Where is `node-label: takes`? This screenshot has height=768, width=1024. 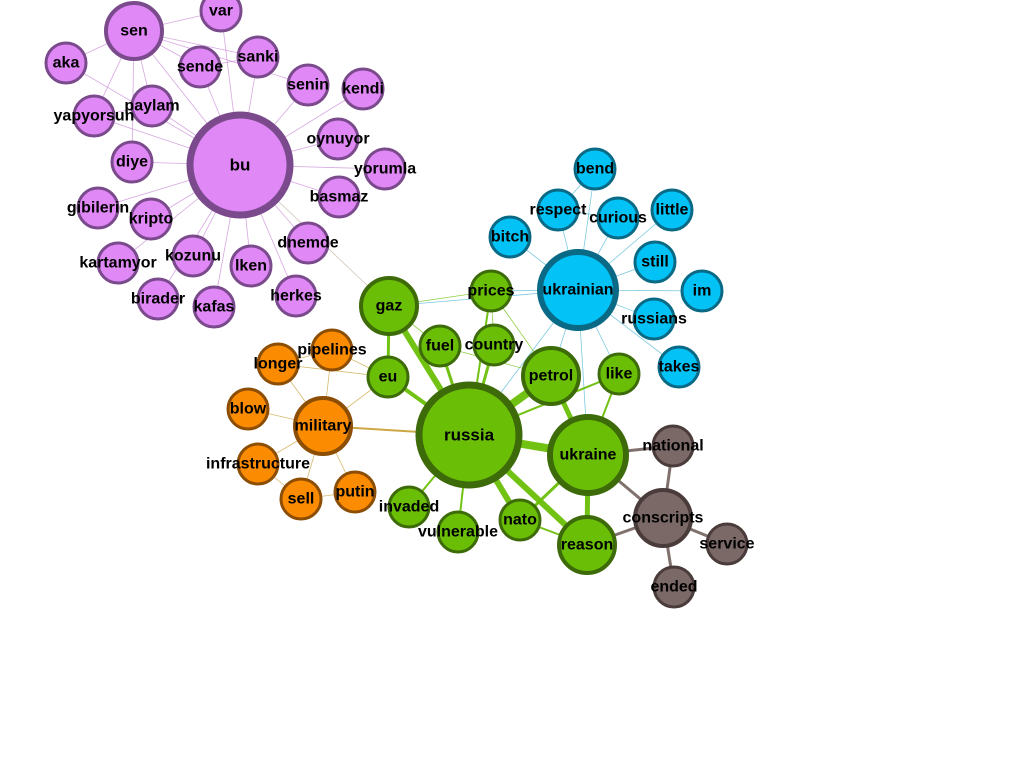
node-label: takes is located at coordinates (679, 367).